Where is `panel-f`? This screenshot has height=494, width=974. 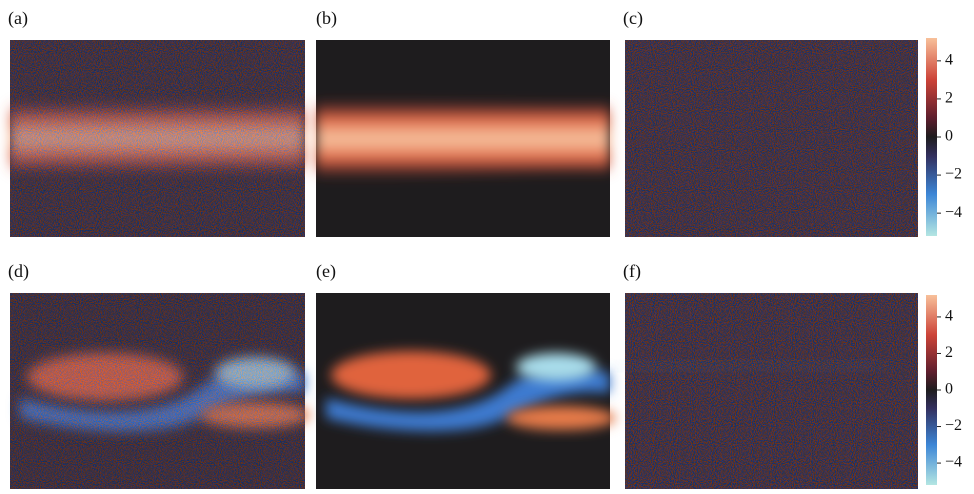 panel-f is located at coordinates (771, 391).